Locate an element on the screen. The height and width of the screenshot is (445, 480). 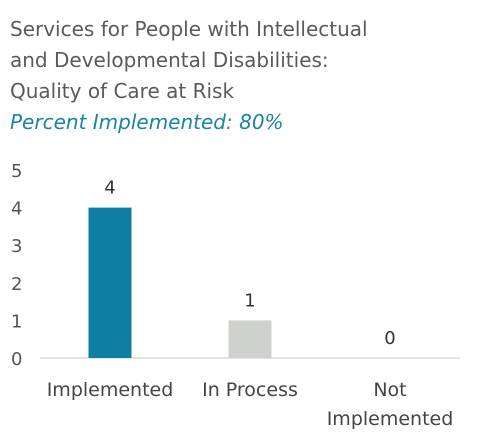
y-tick-label: 4 is located at coordinates (16, 209).